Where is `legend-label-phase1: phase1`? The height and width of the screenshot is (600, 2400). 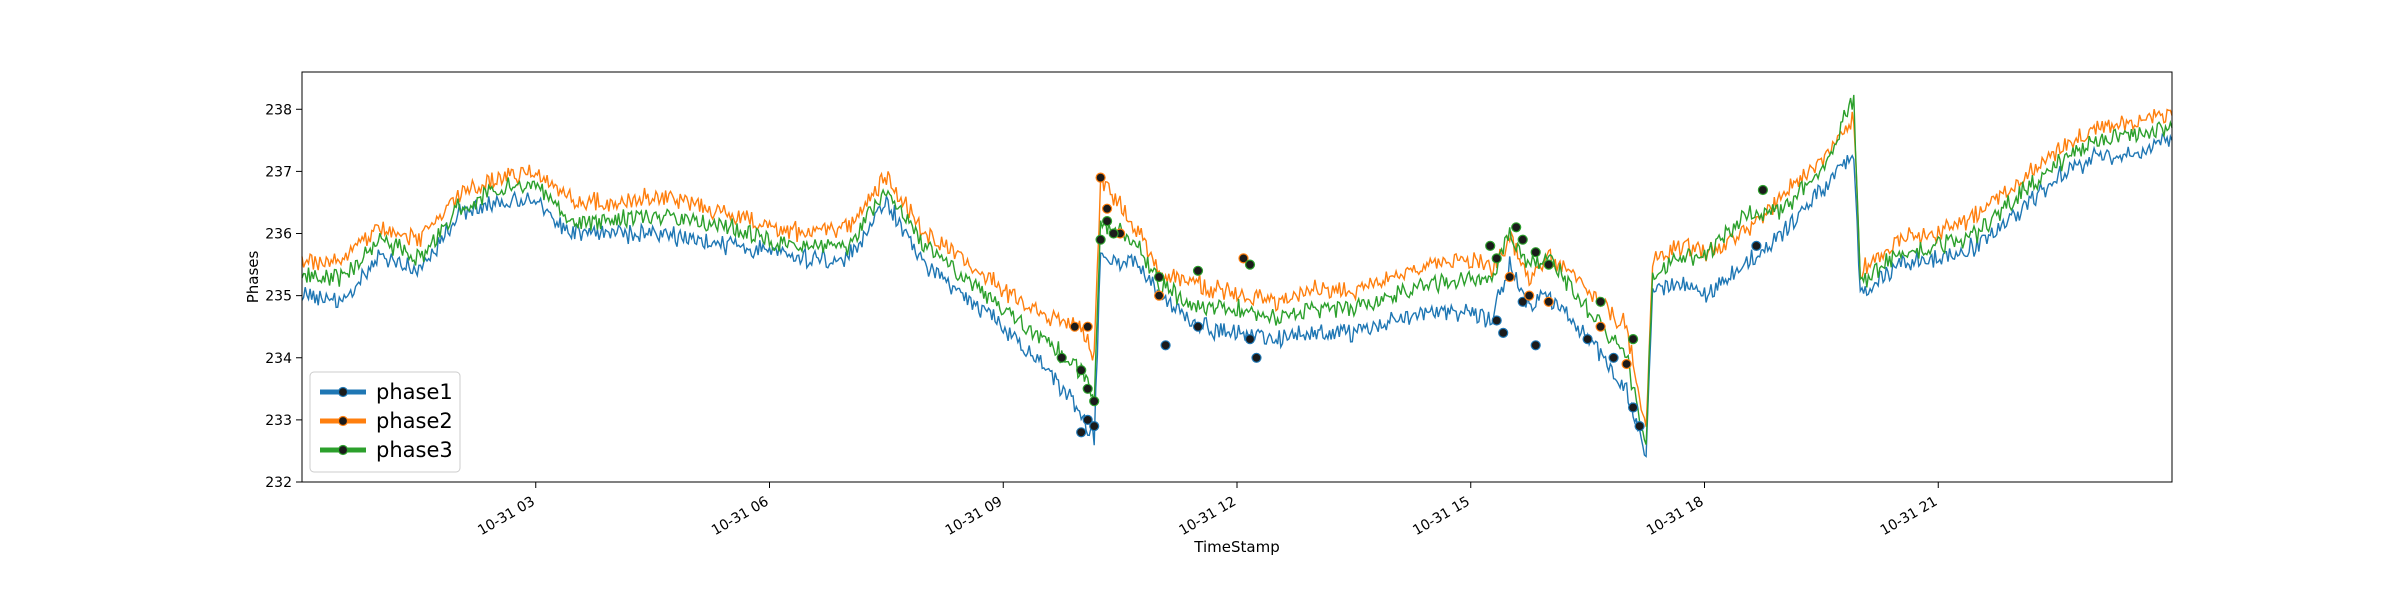 legend-label-phase1: phase1 is located at coordinates (414, 392).